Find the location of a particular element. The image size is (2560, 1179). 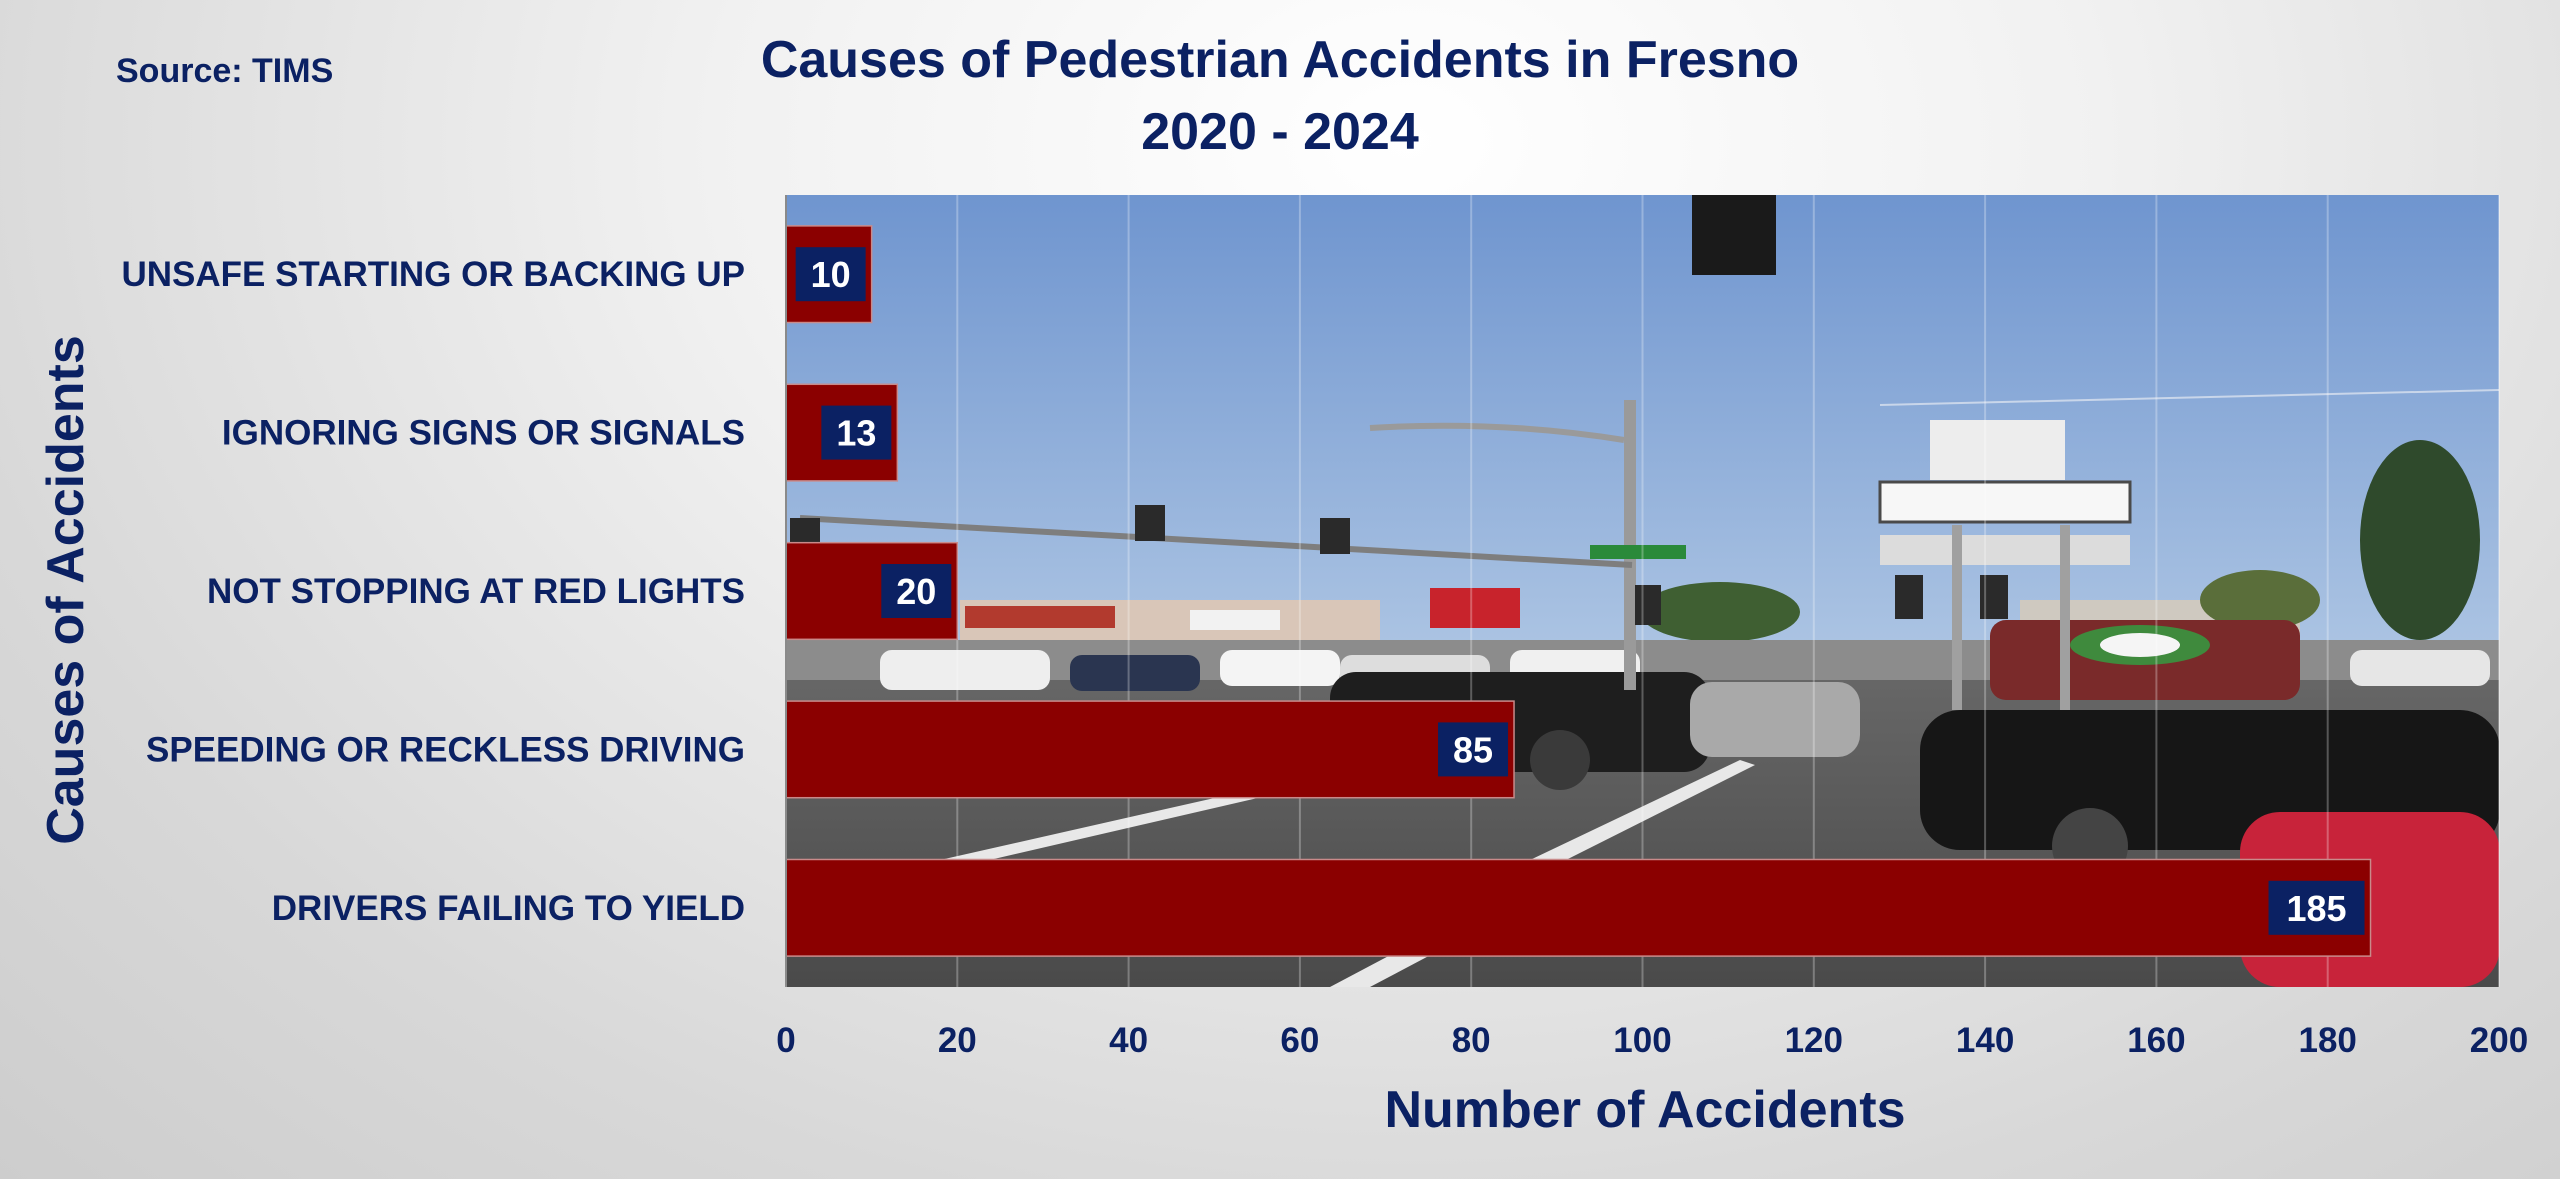

category-label-3: SPEEDING OR RECKLESS DRIVING is located at coordinates (445, 749).